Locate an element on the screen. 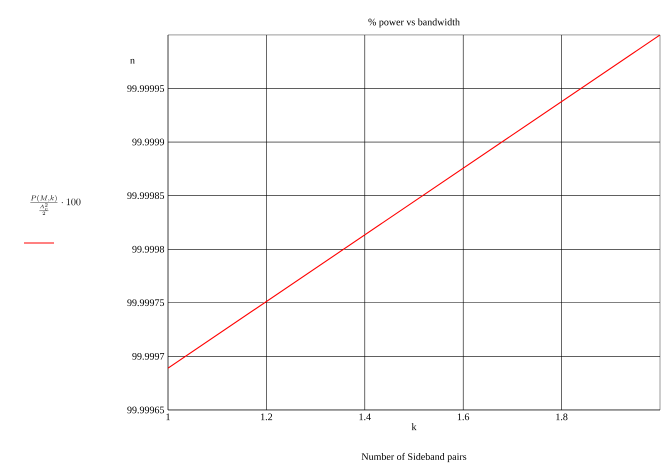 The image size is (671, 470). y-tick-label: 99.9997 is located at coordinates (148, 356).